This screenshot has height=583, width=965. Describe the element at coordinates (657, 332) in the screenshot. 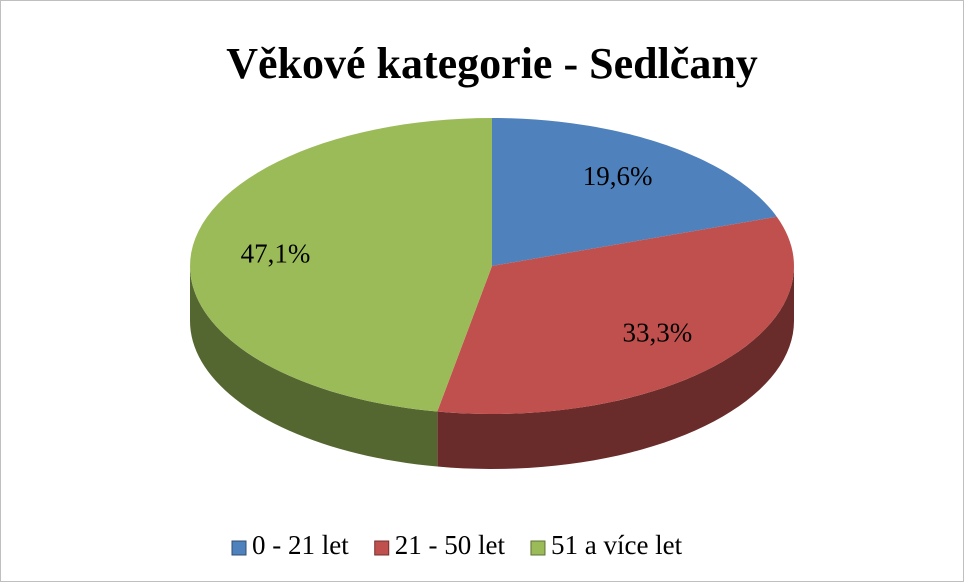

I see `data-label: 33,3%` at that location.